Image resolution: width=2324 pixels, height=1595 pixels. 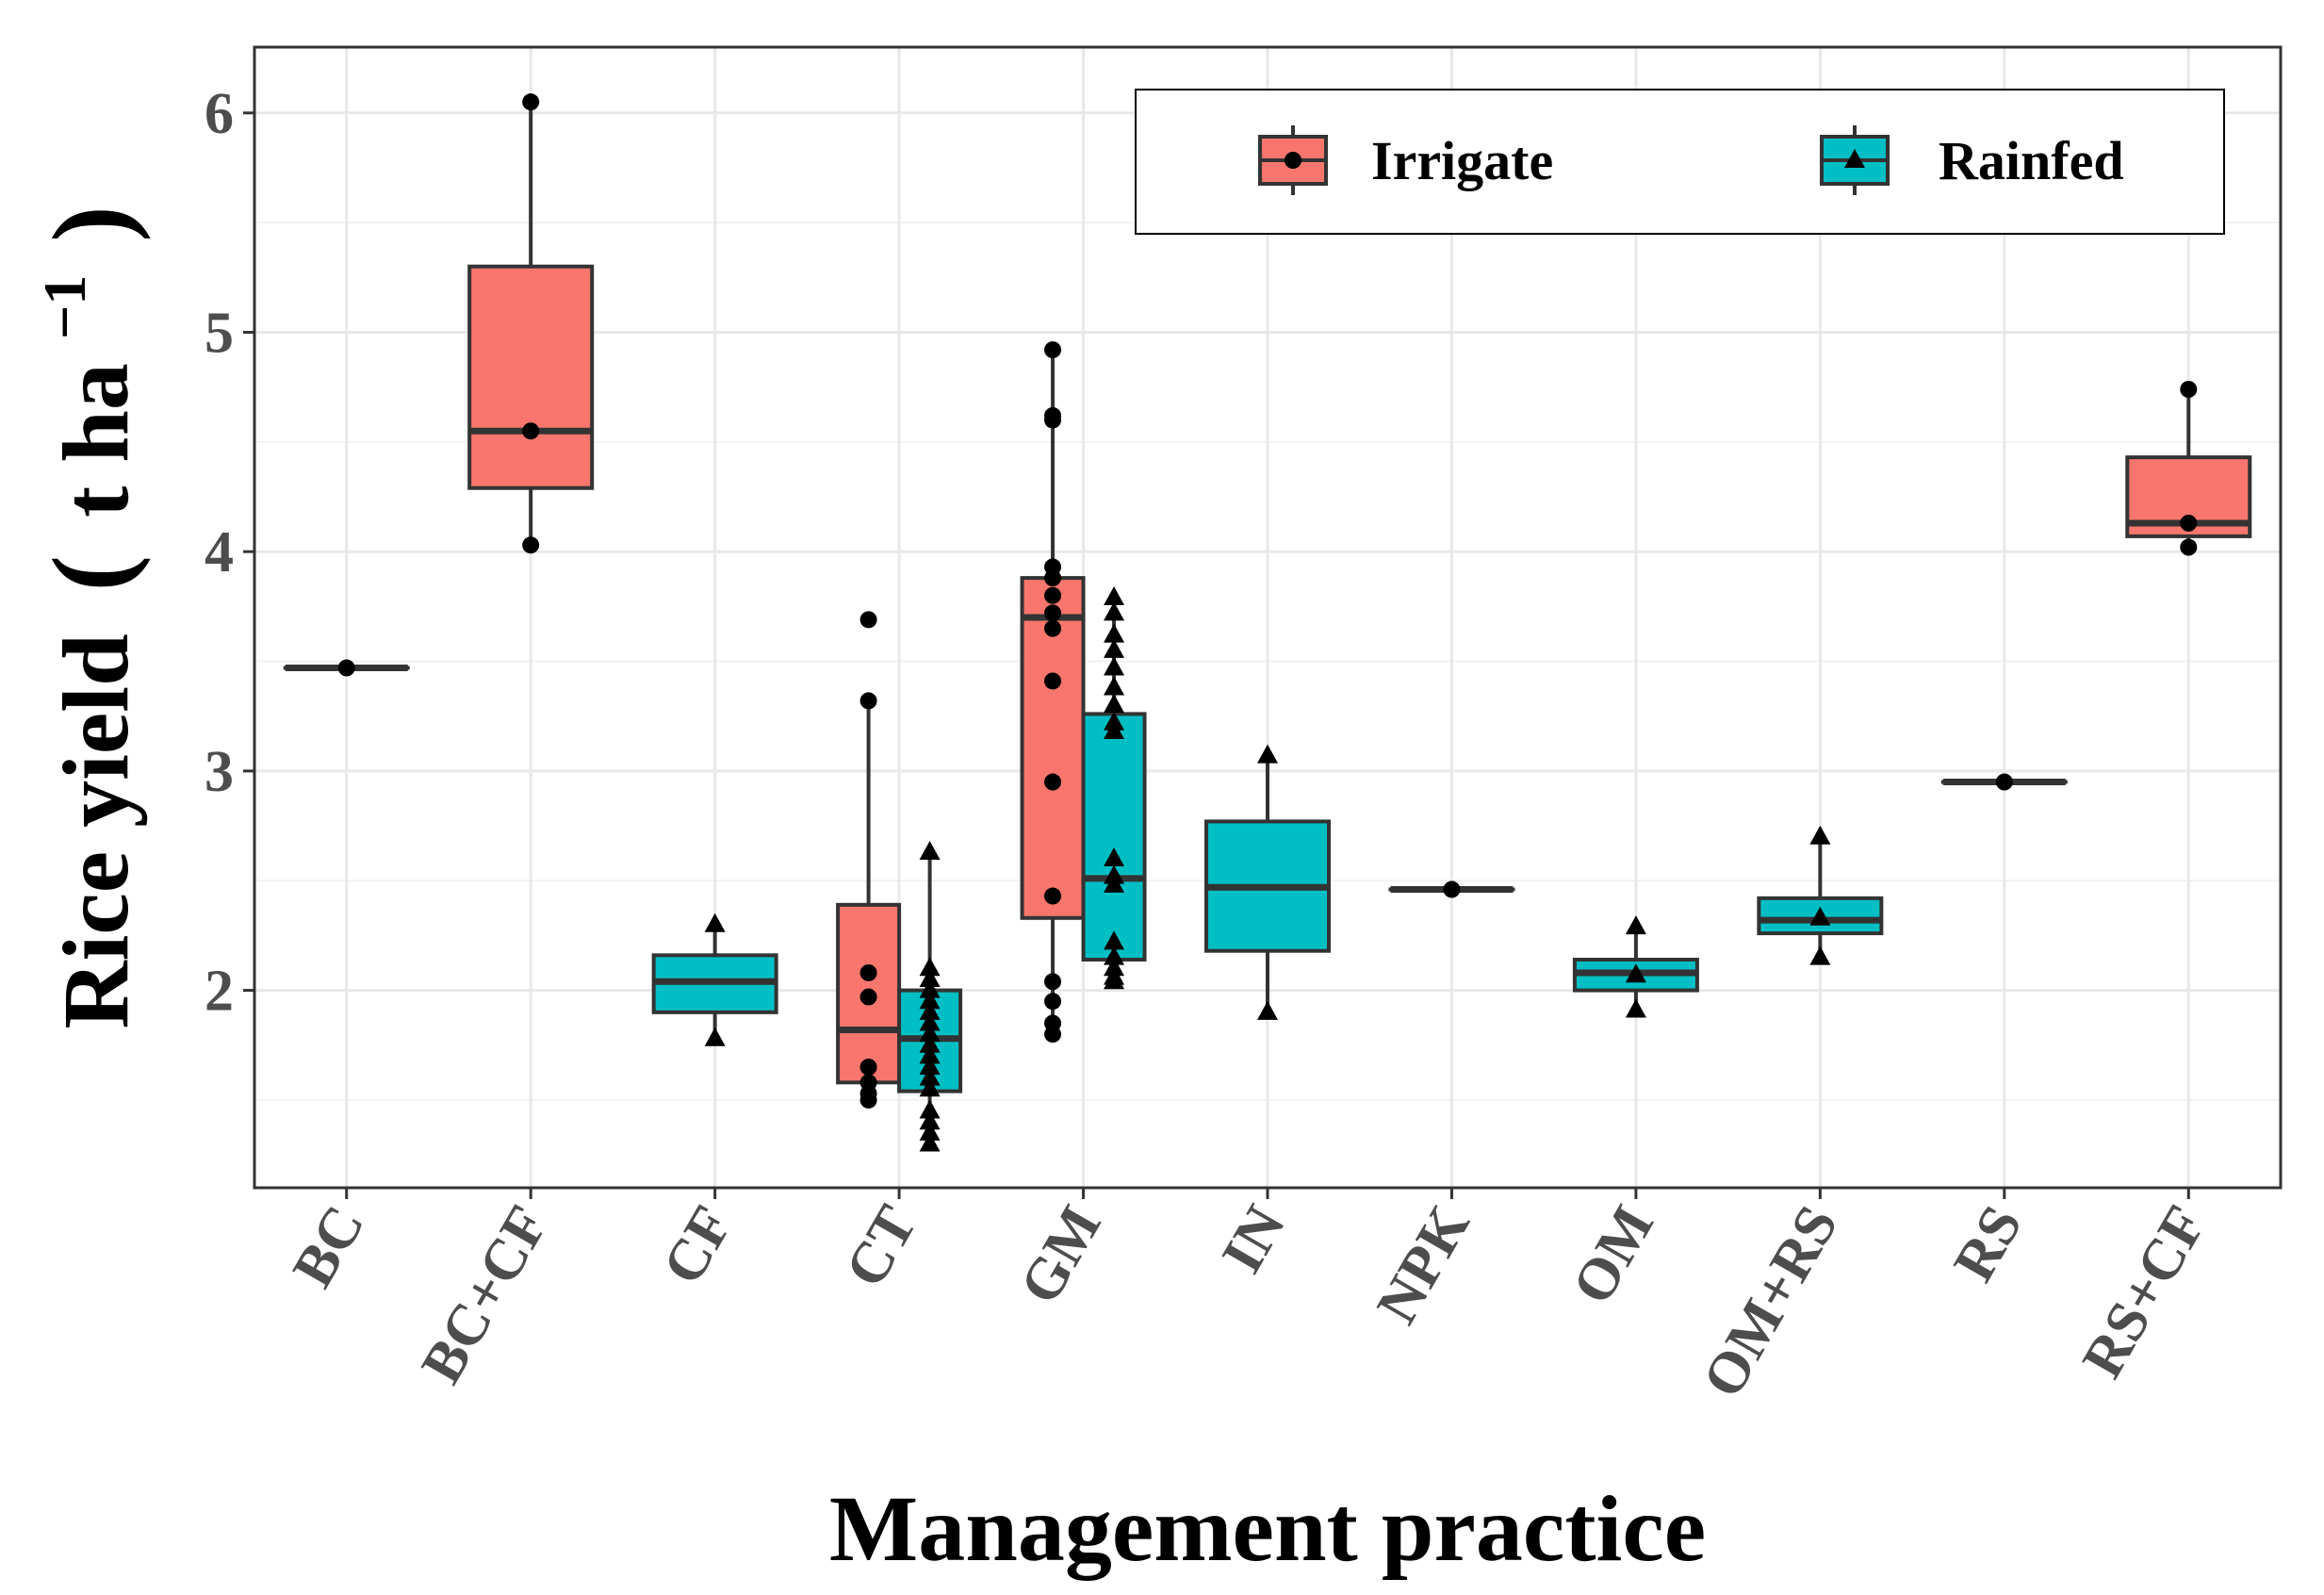 I want to click on y-tick-label: 6, so click(x=219, y=114).